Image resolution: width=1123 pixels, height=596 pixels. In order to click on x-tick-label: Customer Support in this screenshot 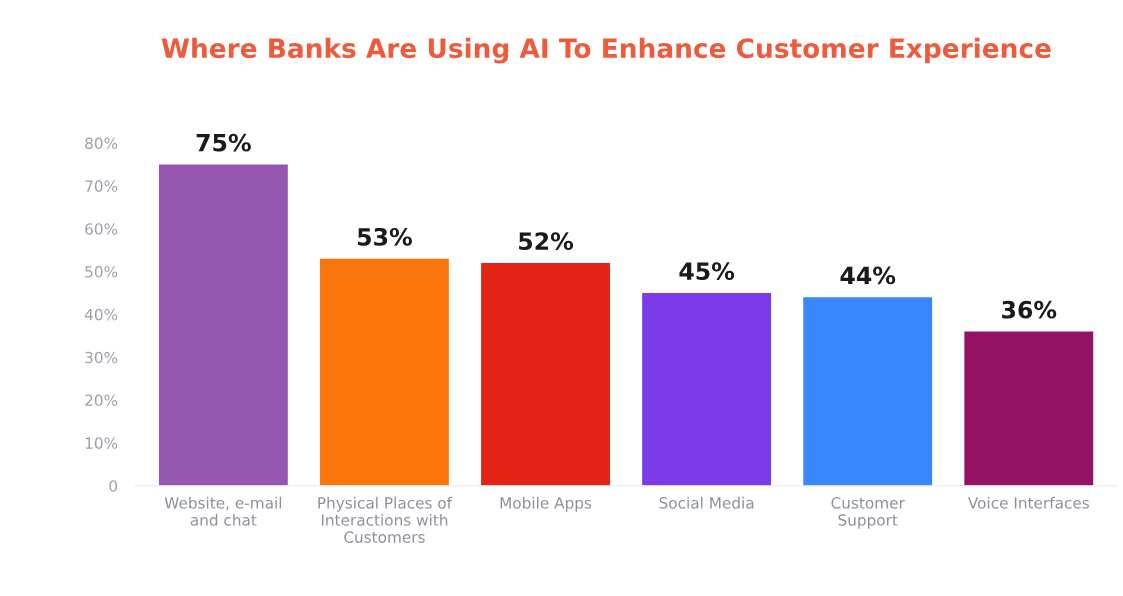, I will do `click(868, 513)`.